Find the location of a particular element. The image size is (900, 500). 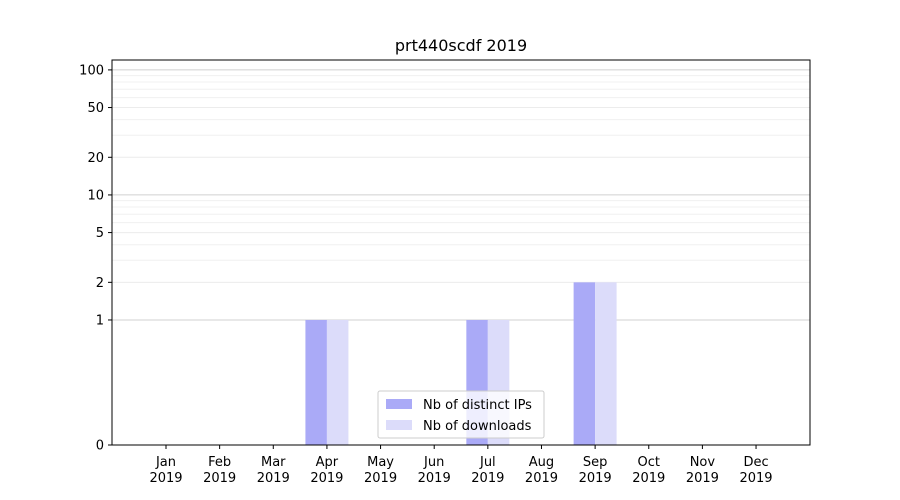

legend-swatch-downloads is located at coordinates (399, 425).